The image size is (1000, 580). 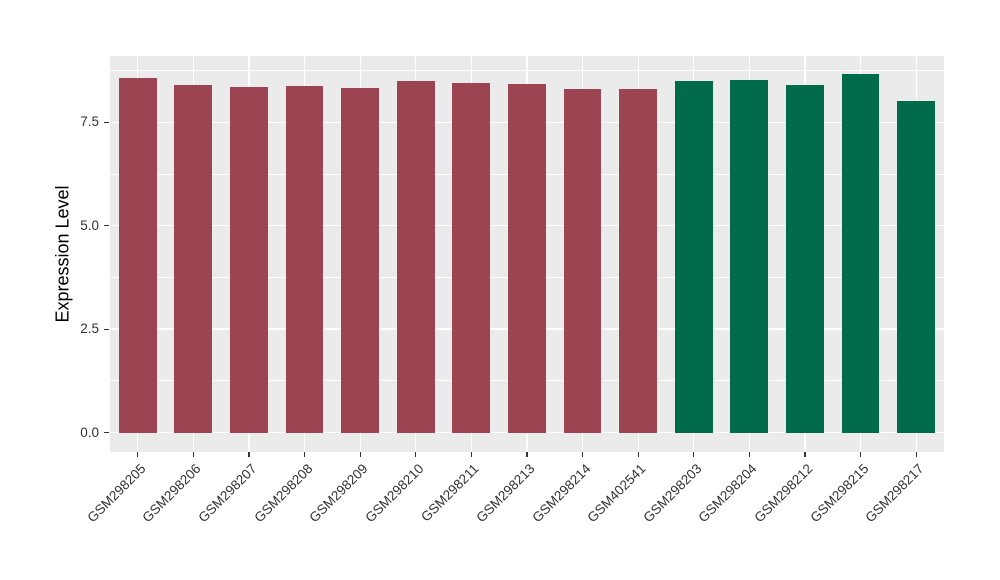 I want to click on bar-GSM298203, so click(x=693, y=257).